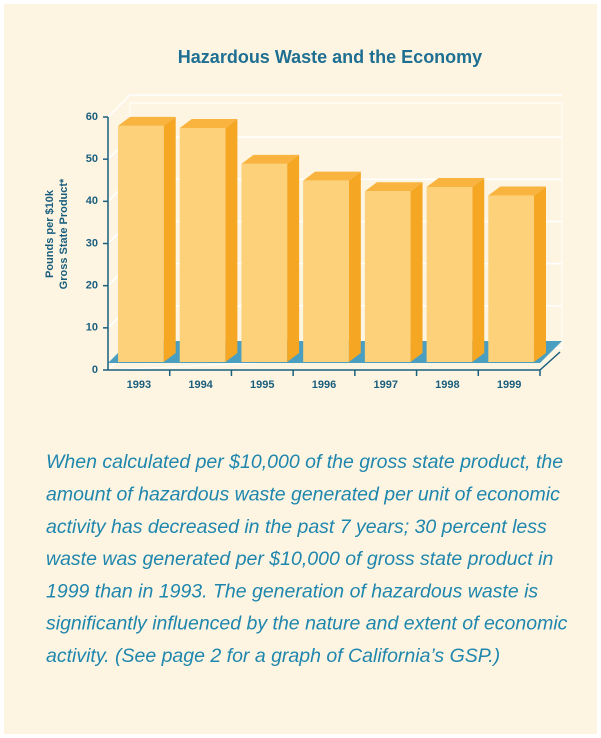 This screenshot has width=601, height=738. Describe the element at coordinates (92, 286) in the screenshot. I see `y-tick-label: 20` at that location.